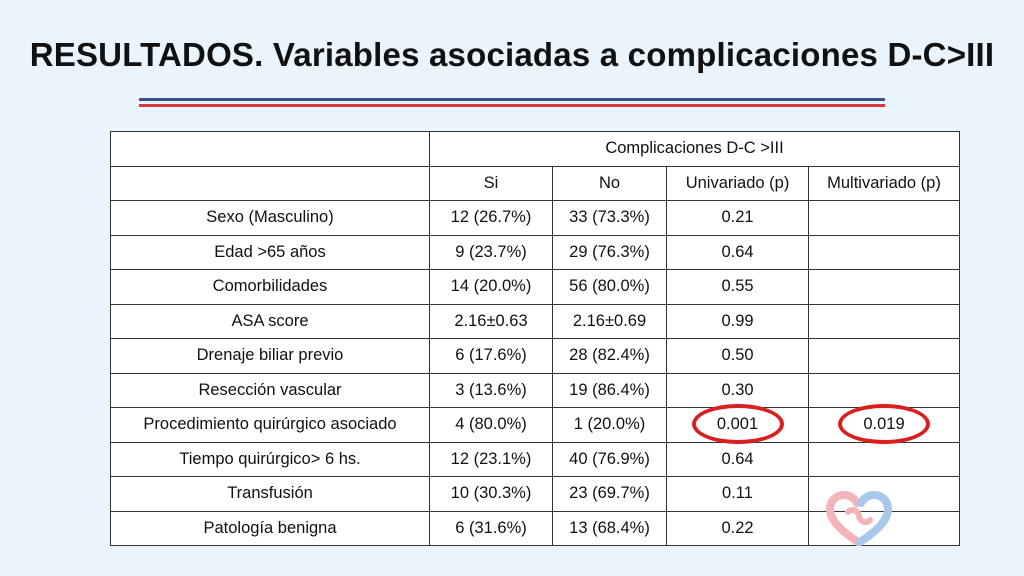 The width and height of the screenshot is (1024, 576). What do you see at coordinates (270, 390) in the screenshot?
I see `variable-cell: Resección vascular` at bounding box center [270, 390].